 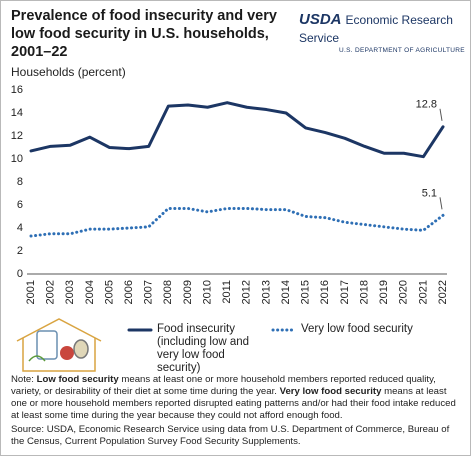 I want to click on x-tick-label: 2011, so click(x=227, y=292).